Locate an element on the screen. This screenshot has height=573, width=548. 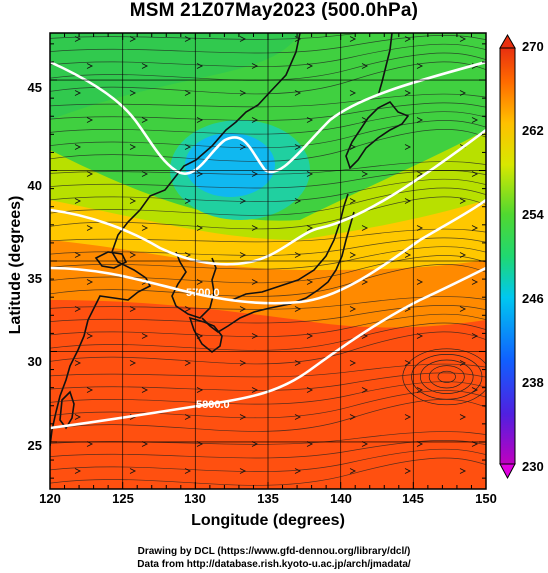
x-tick-label: 135 is located at coordinates (268, 498).